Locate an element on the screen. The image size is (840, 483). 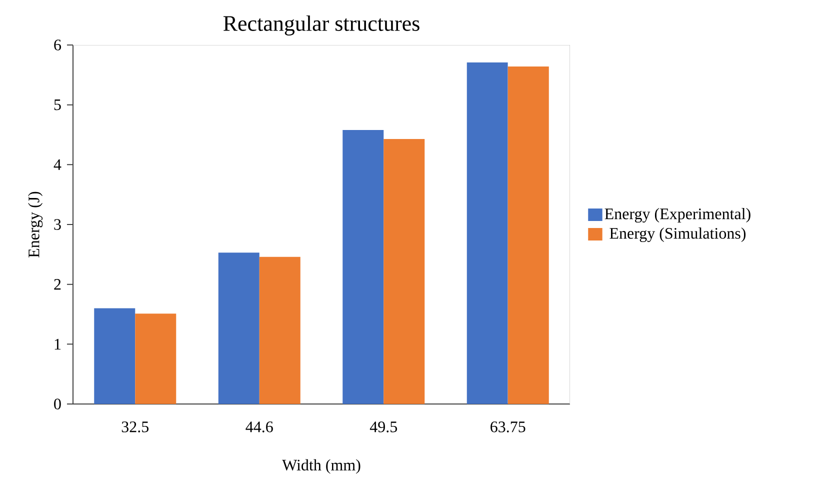
y-tick-label: 3 is located at coordinates (57, 224).